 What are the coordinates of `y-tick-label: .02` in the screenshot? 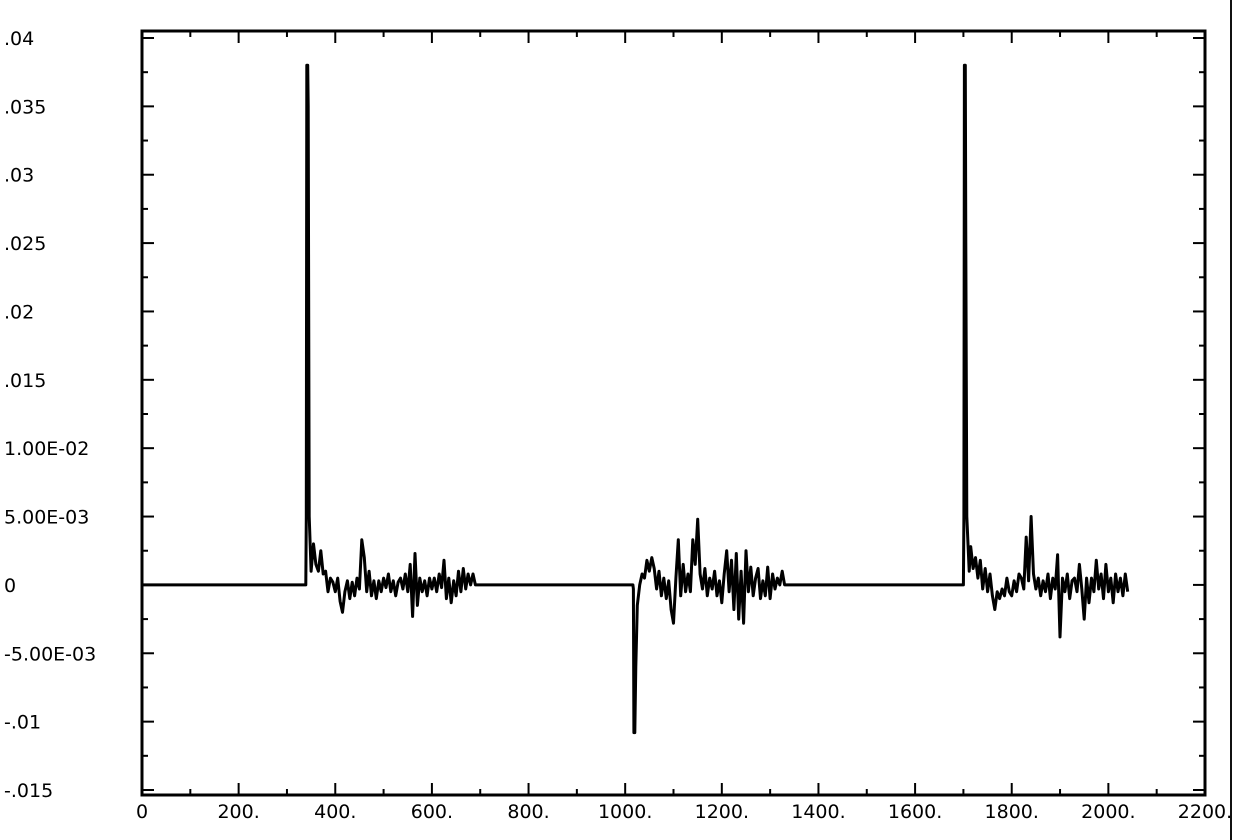 It's located at (19, 312).